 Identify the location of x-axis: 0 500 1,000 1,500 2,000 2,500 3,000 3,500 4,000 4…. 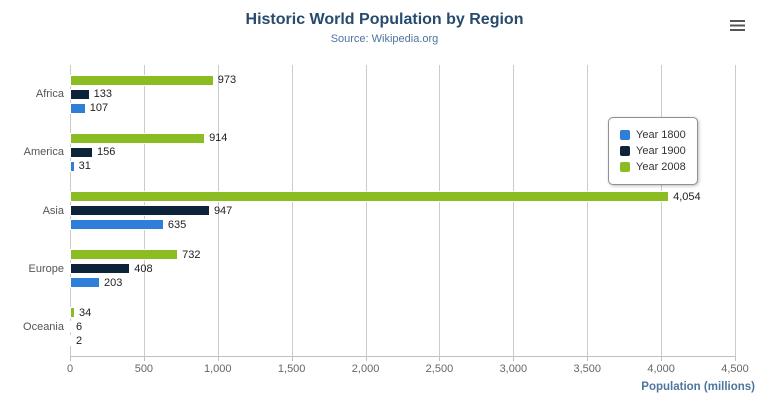
(407, 368).